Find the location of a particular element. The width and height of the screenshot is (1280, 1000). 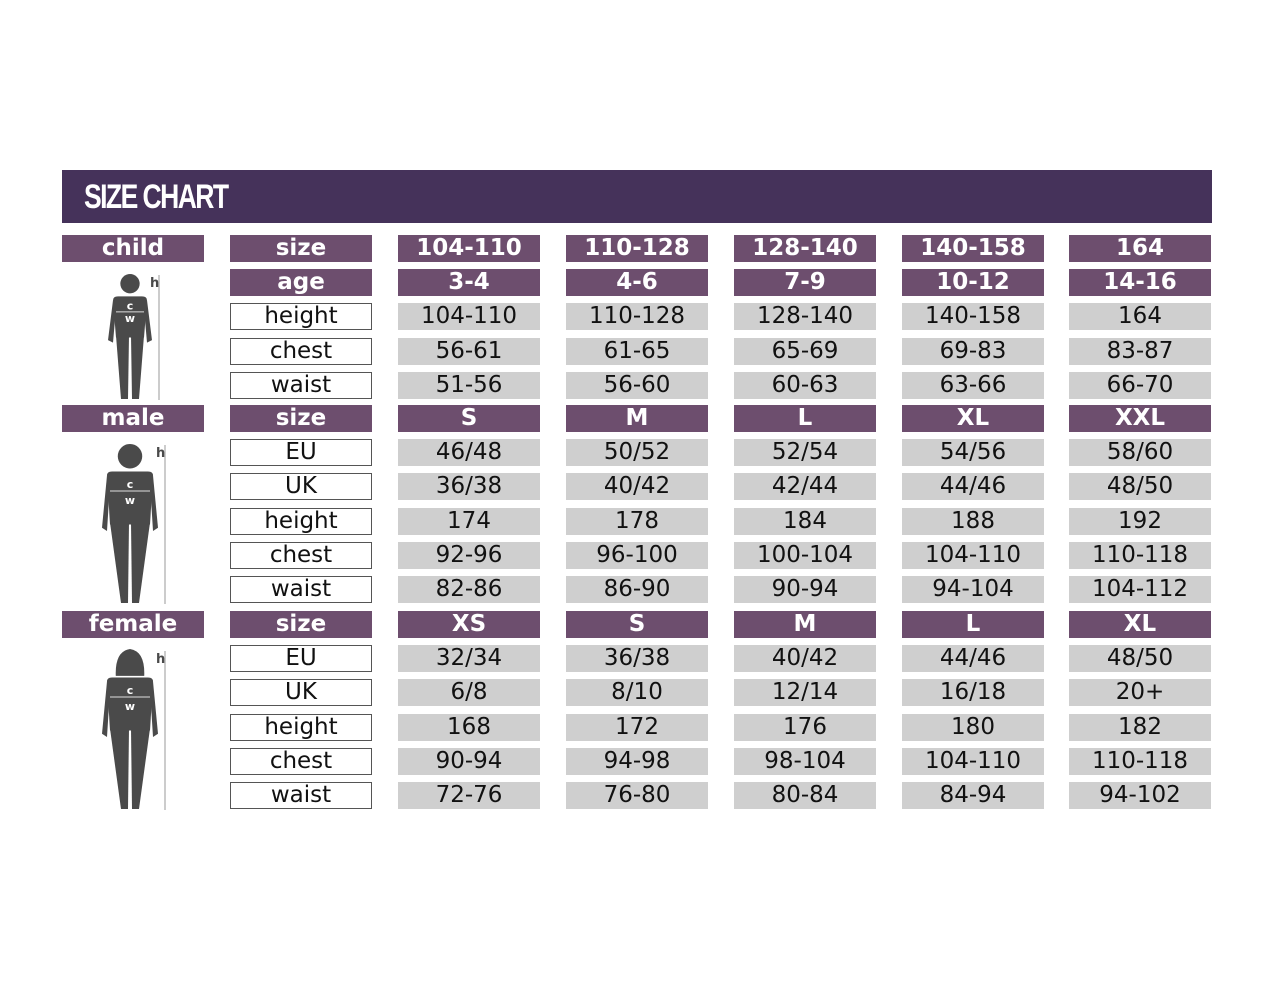

table-cell: 110-128 is located at coordinates (637, 316).